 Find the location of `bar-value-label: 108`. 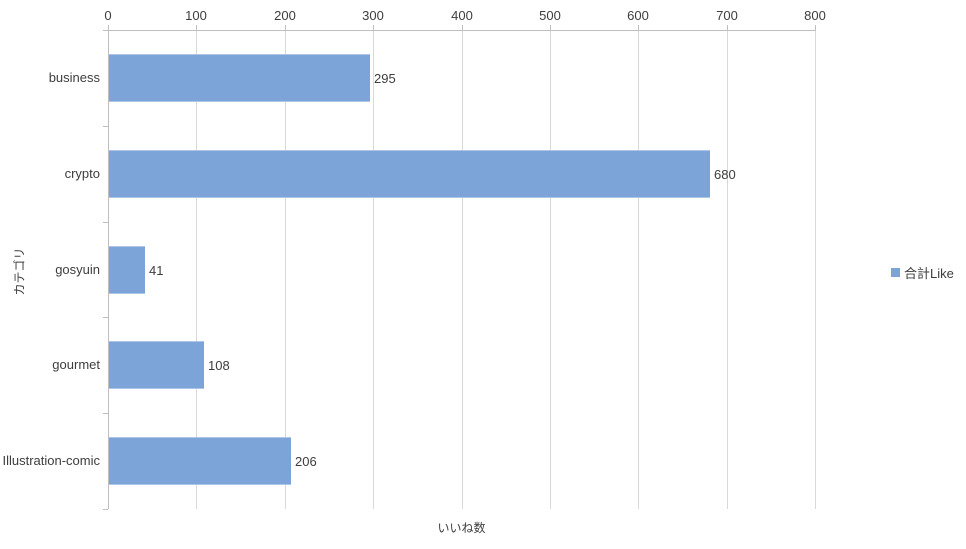

bar-value-label: 108 is located at coordinates (219, 365).